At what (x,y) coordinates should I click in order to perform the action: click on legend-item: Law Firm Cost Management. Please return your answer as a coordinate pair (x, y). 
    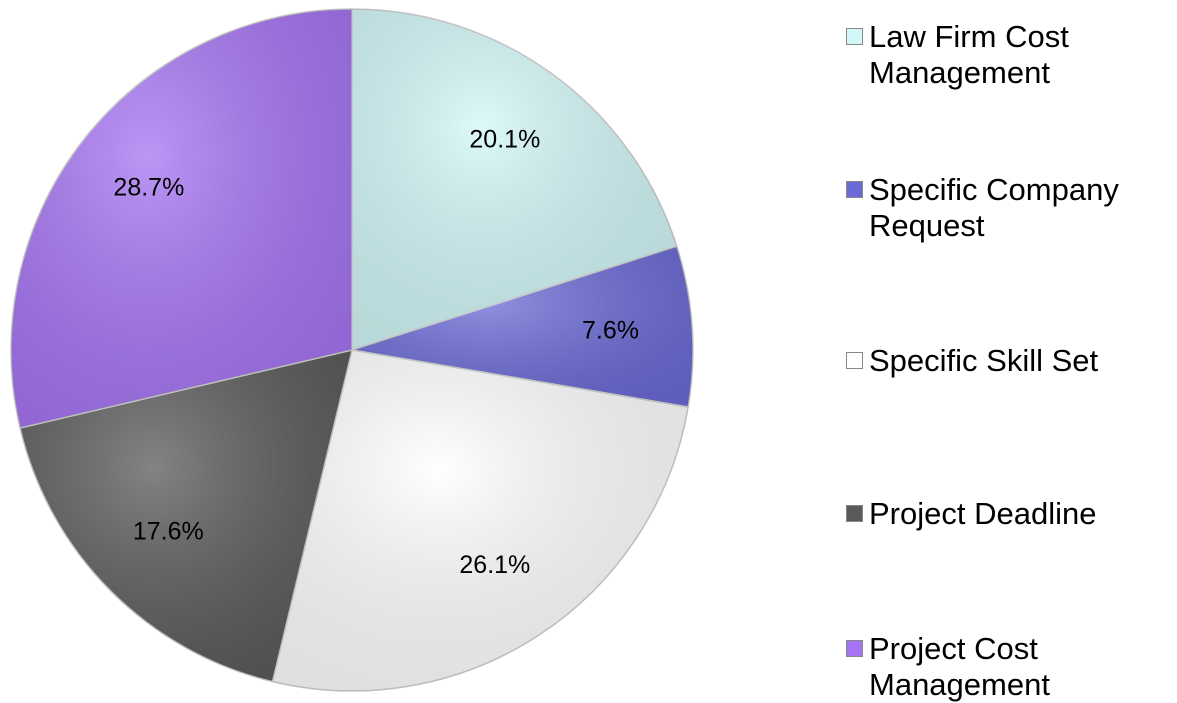
    Looking at the image, I should click on (1001, 55).